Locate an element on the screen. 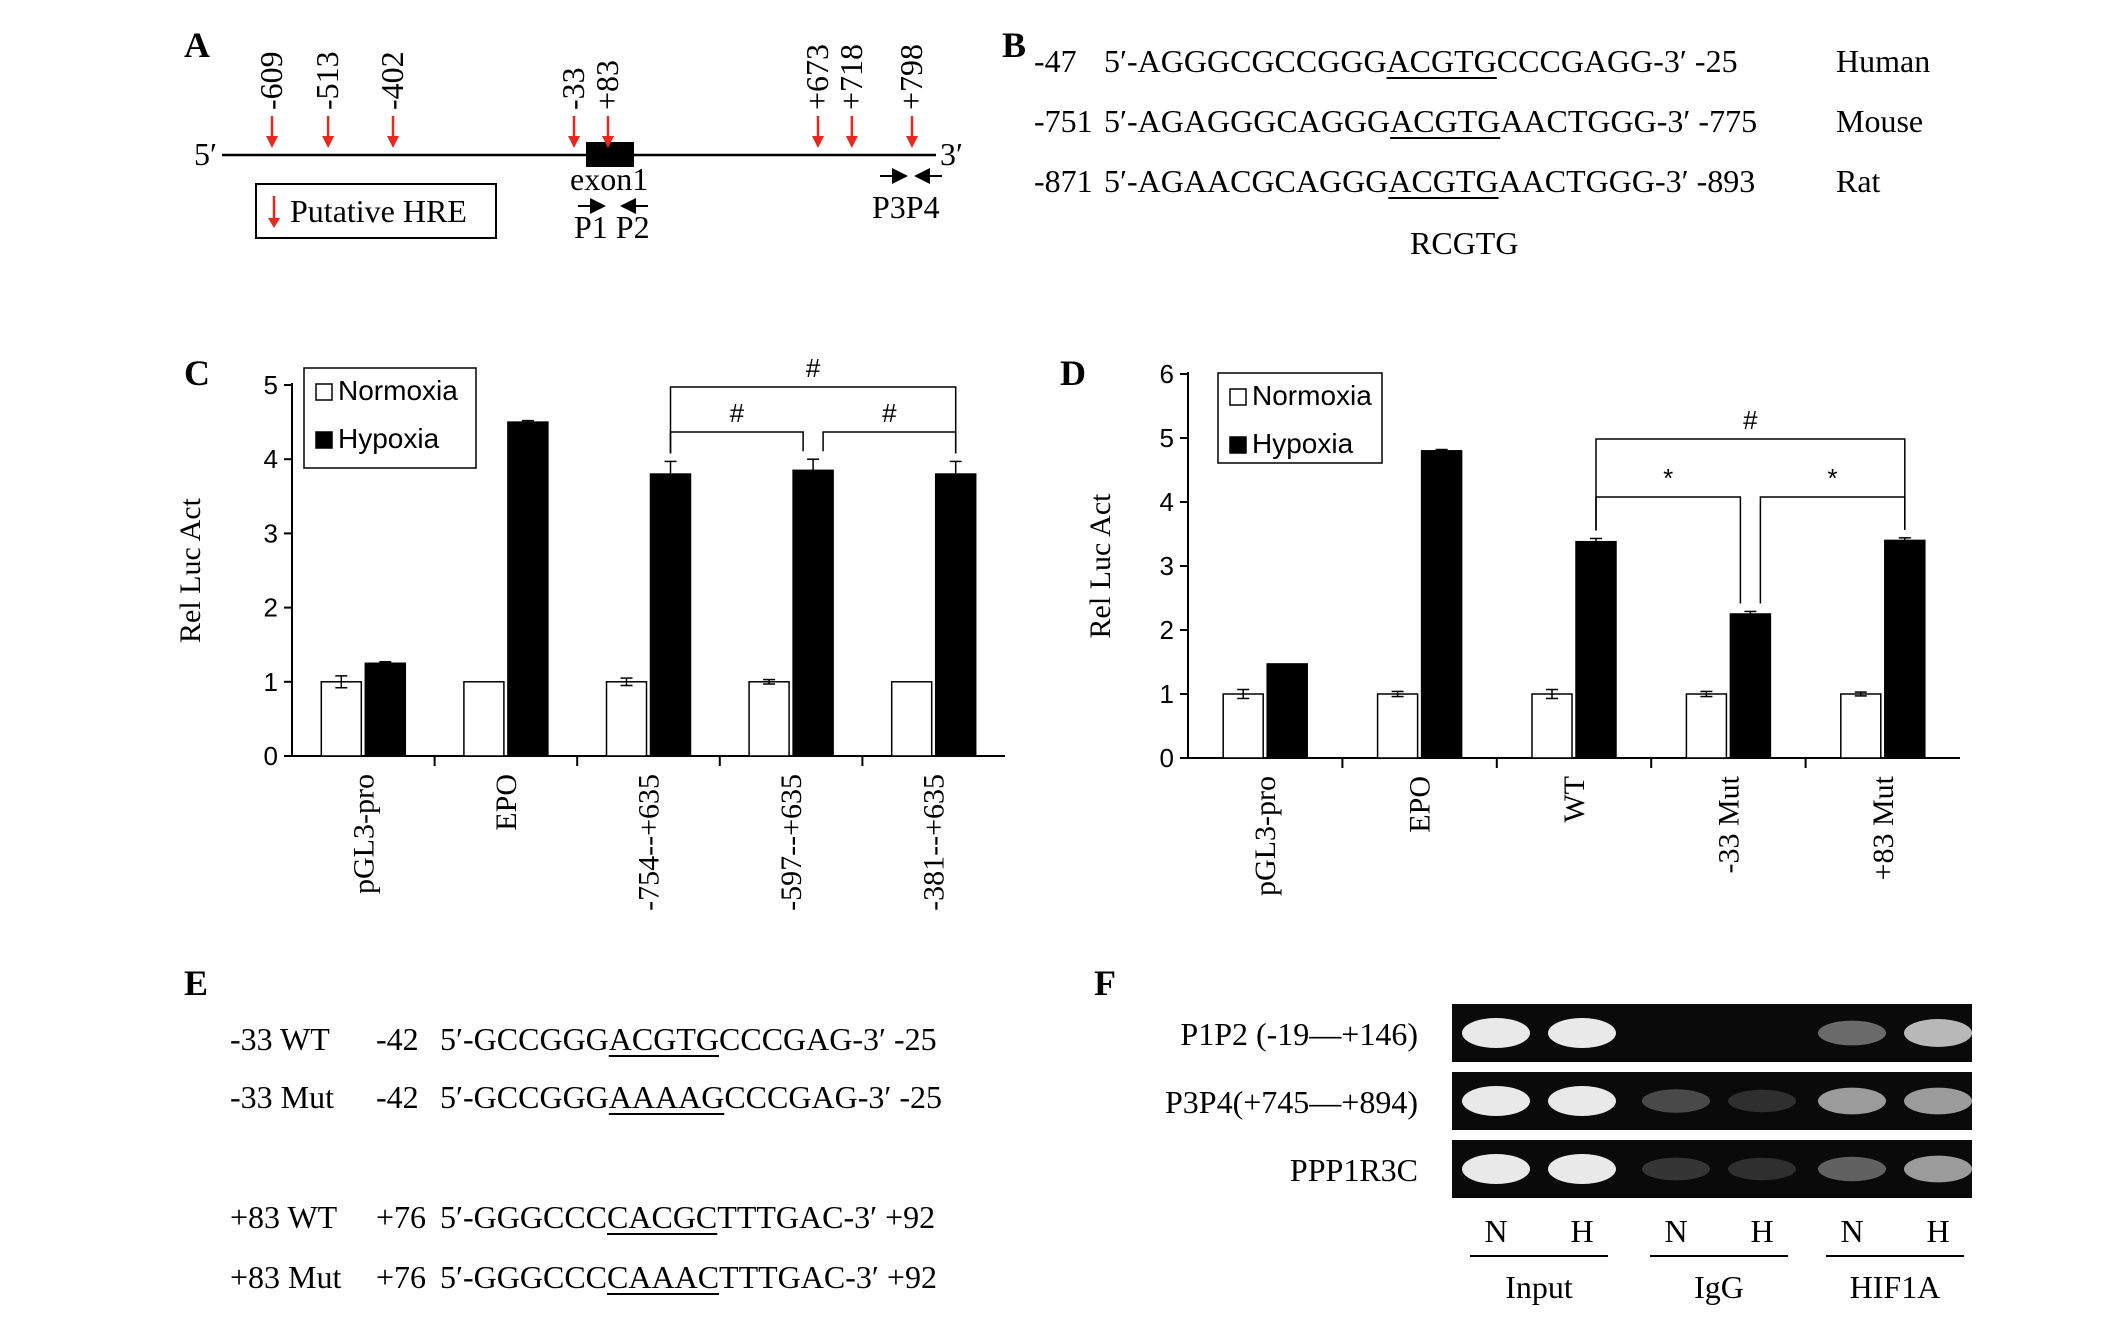 This screenshot has width=2126, height=1318. seq-core: ACGTG is located at coordinates (1443, 181).